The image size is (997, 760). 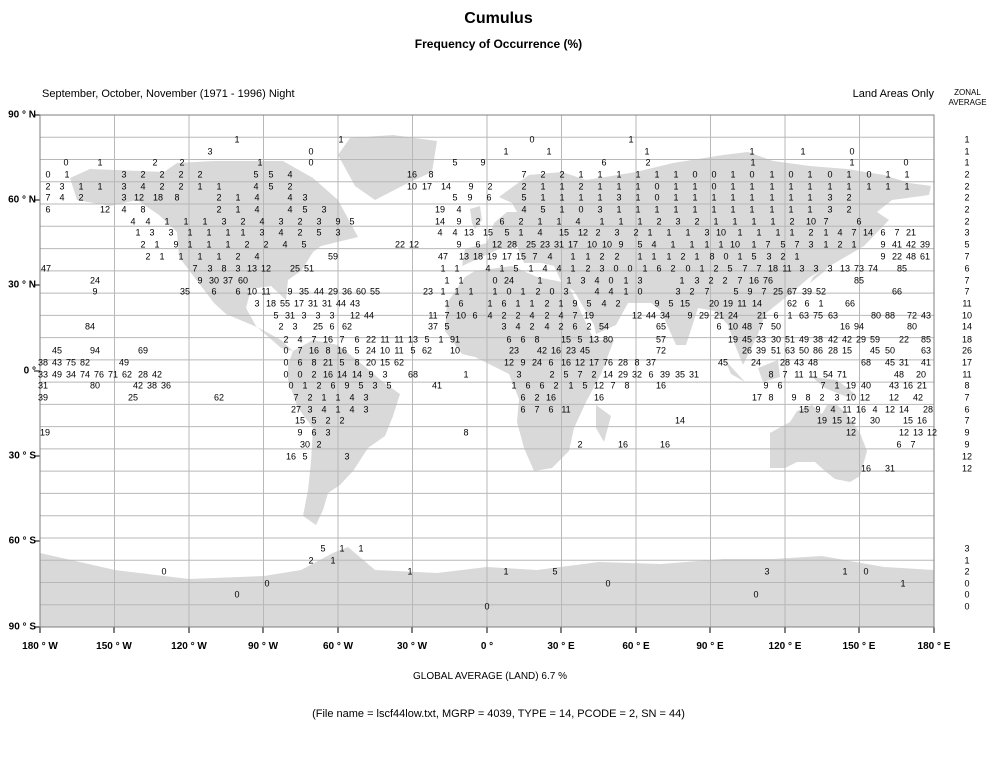 I want to click on grid-value: 28, so click(x=143, y=374).